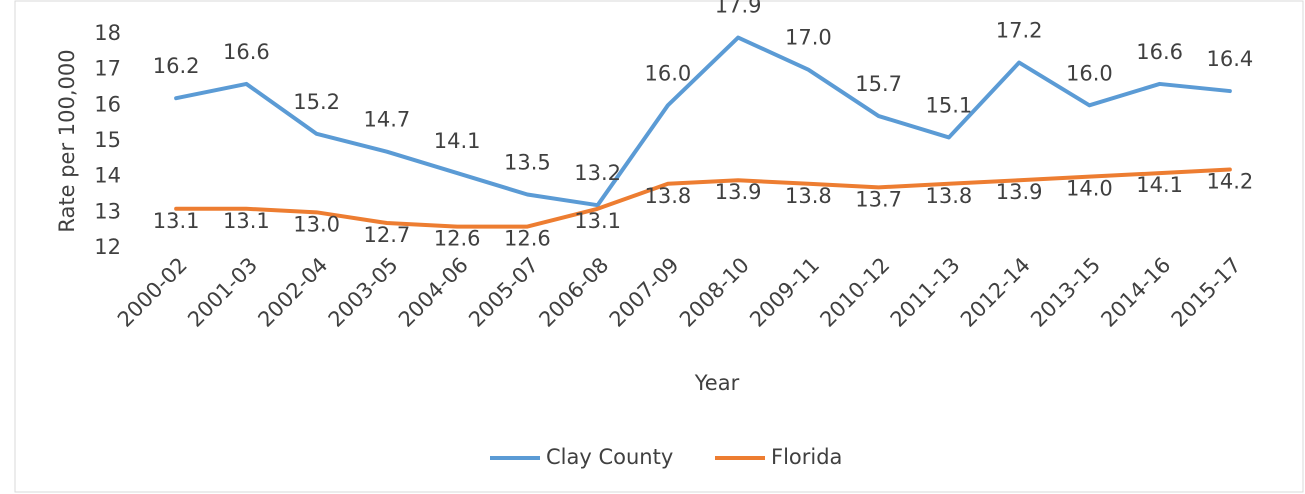 Image resolution: width=1305 pixels, height=494 pixels. I want to click on data-label: 13.7, so click(878, 199).